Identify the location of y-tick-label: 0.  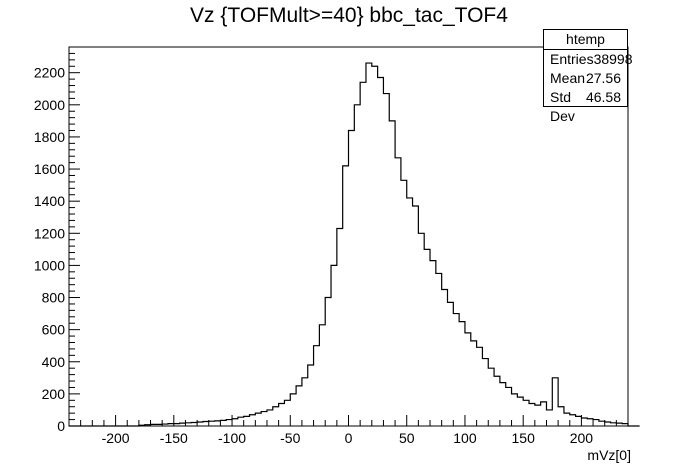
(61, 426).